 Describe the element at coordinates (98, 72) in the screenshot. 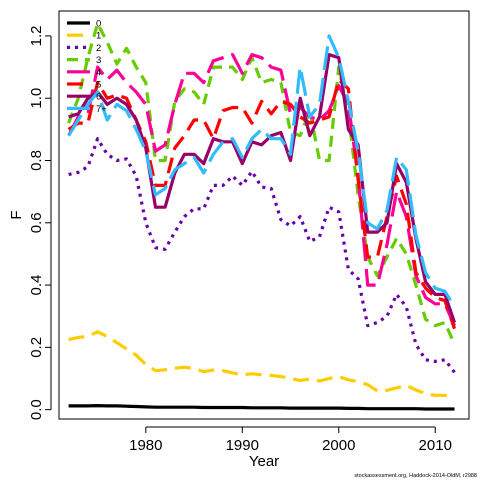

I see `legend-label: 4` at that location.